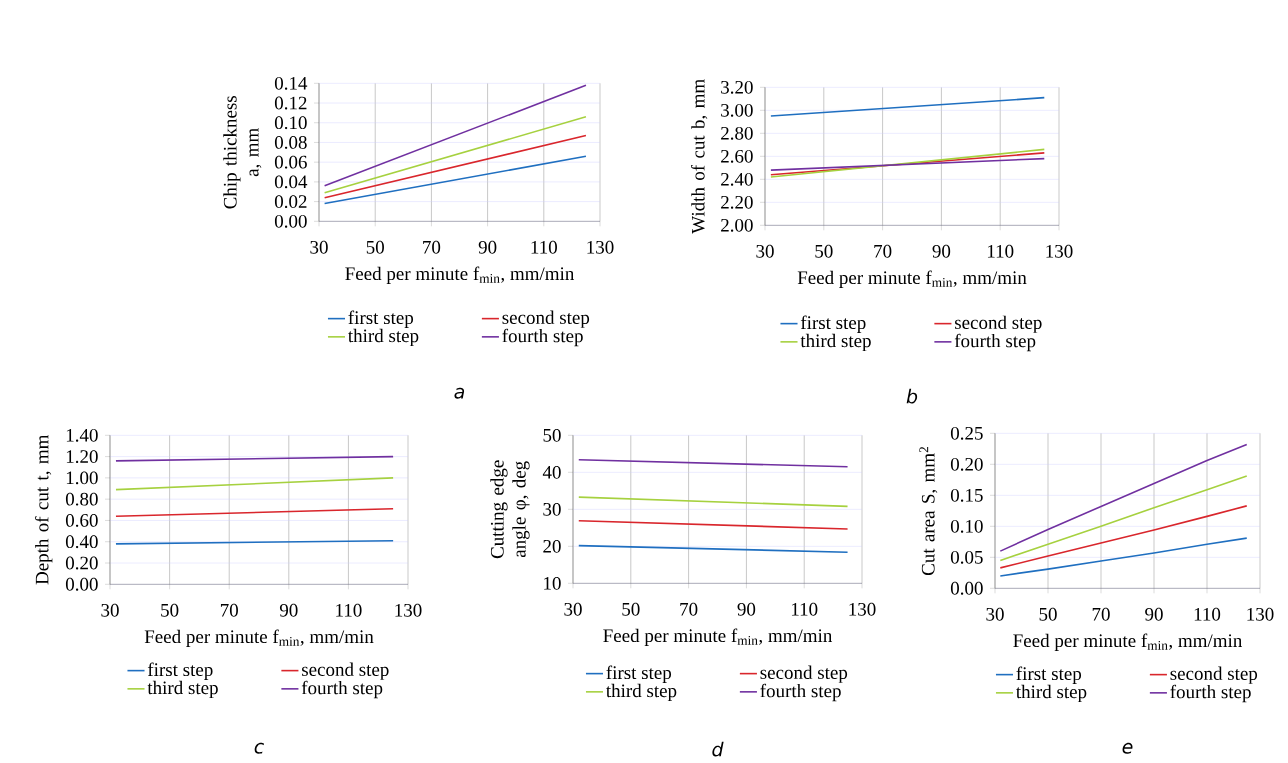 This screenshot has width=1288, height=763. What do you see at coordinates (912, 396) in the screenshot?
I see `text: b` at bounding box center [912, 396].